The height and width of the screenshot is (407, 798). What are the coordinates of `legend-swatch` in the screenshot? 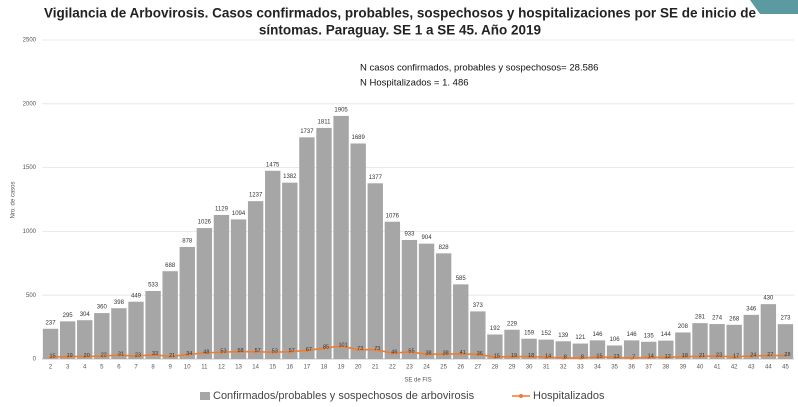 It's located at (521, 396).